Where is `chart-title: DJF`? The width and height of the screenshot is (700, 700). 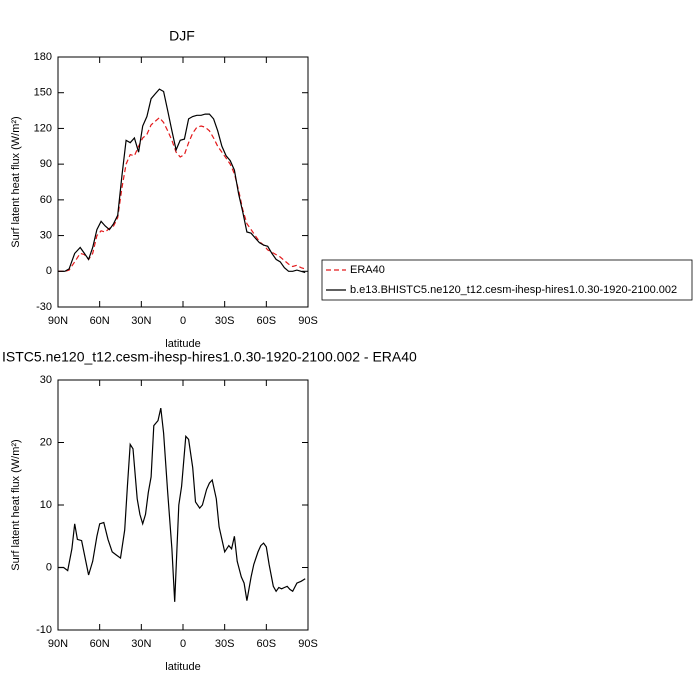 chart-title: DJF is located at coordinates (182, 36).